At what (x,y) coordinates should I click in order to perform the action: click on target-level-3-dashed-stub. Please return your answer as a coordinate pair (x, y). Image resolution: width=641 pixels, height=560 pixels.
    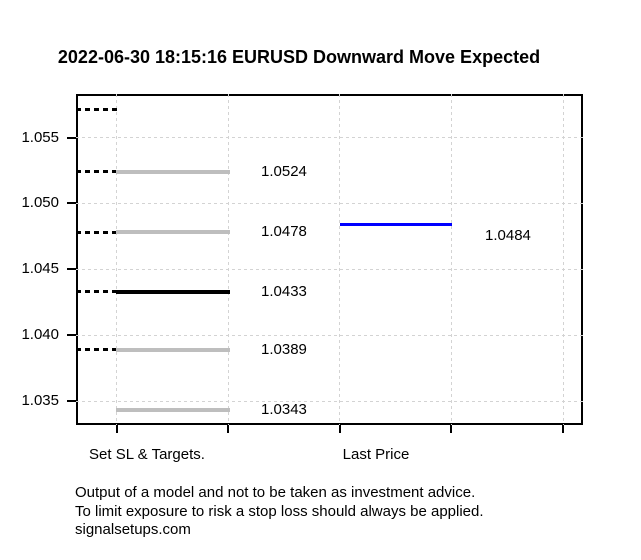
    Looking at the image, I should click on (97, 350).